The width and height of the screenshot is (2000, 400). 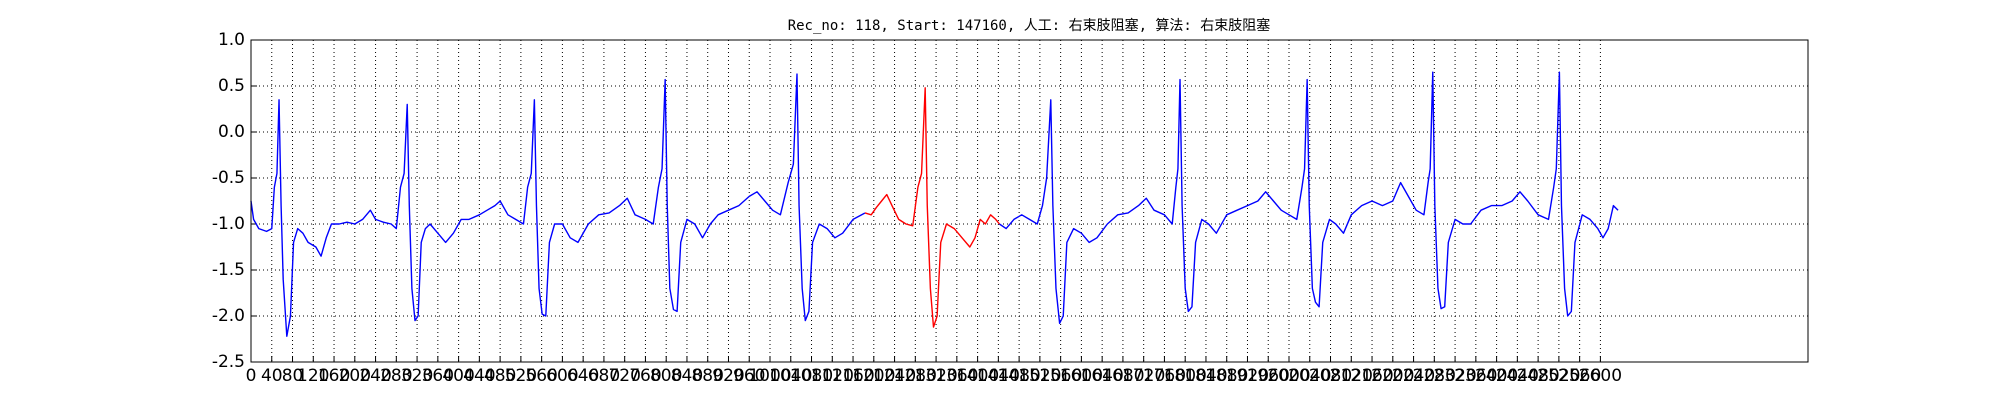 What do you see at coordinates (1122, 376) in the screenshot?
I see `x-tick-label: 1680` at bounding box center [1122, 376].